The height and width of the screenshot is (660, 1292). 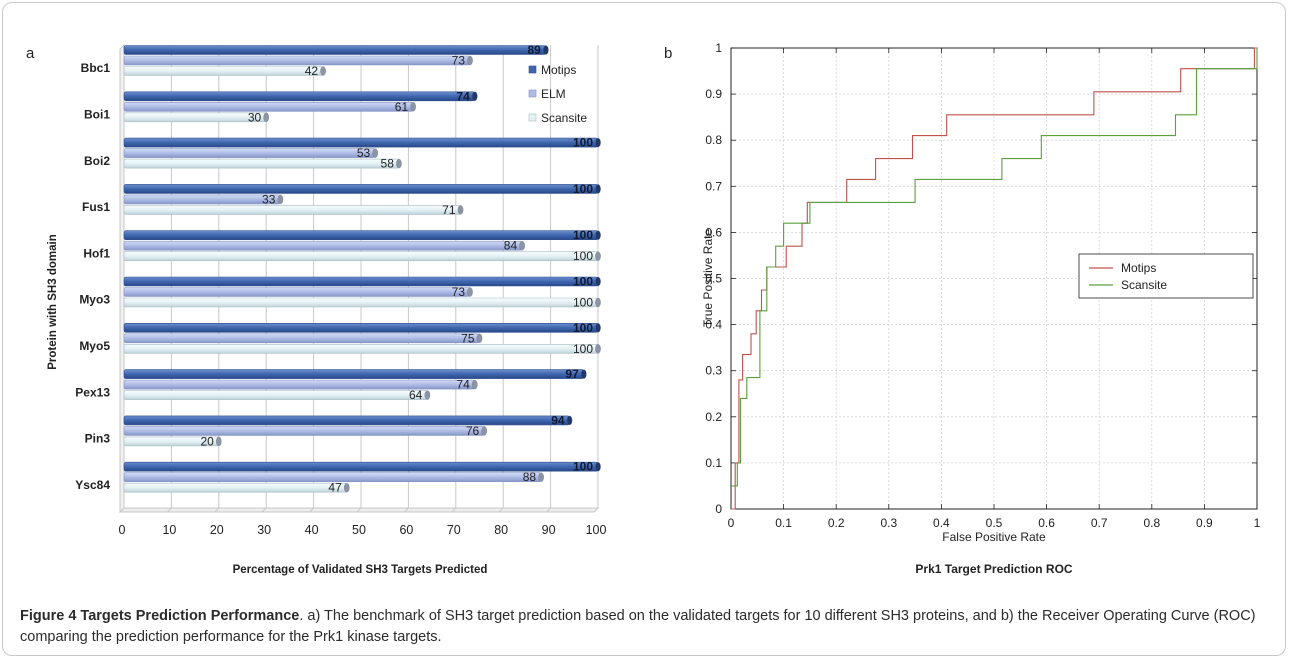 What do you see at coordinates (713, 417) in the screenshot?
I see `roc-y-tick-label: 0.2` at bounding box center [713, 417].